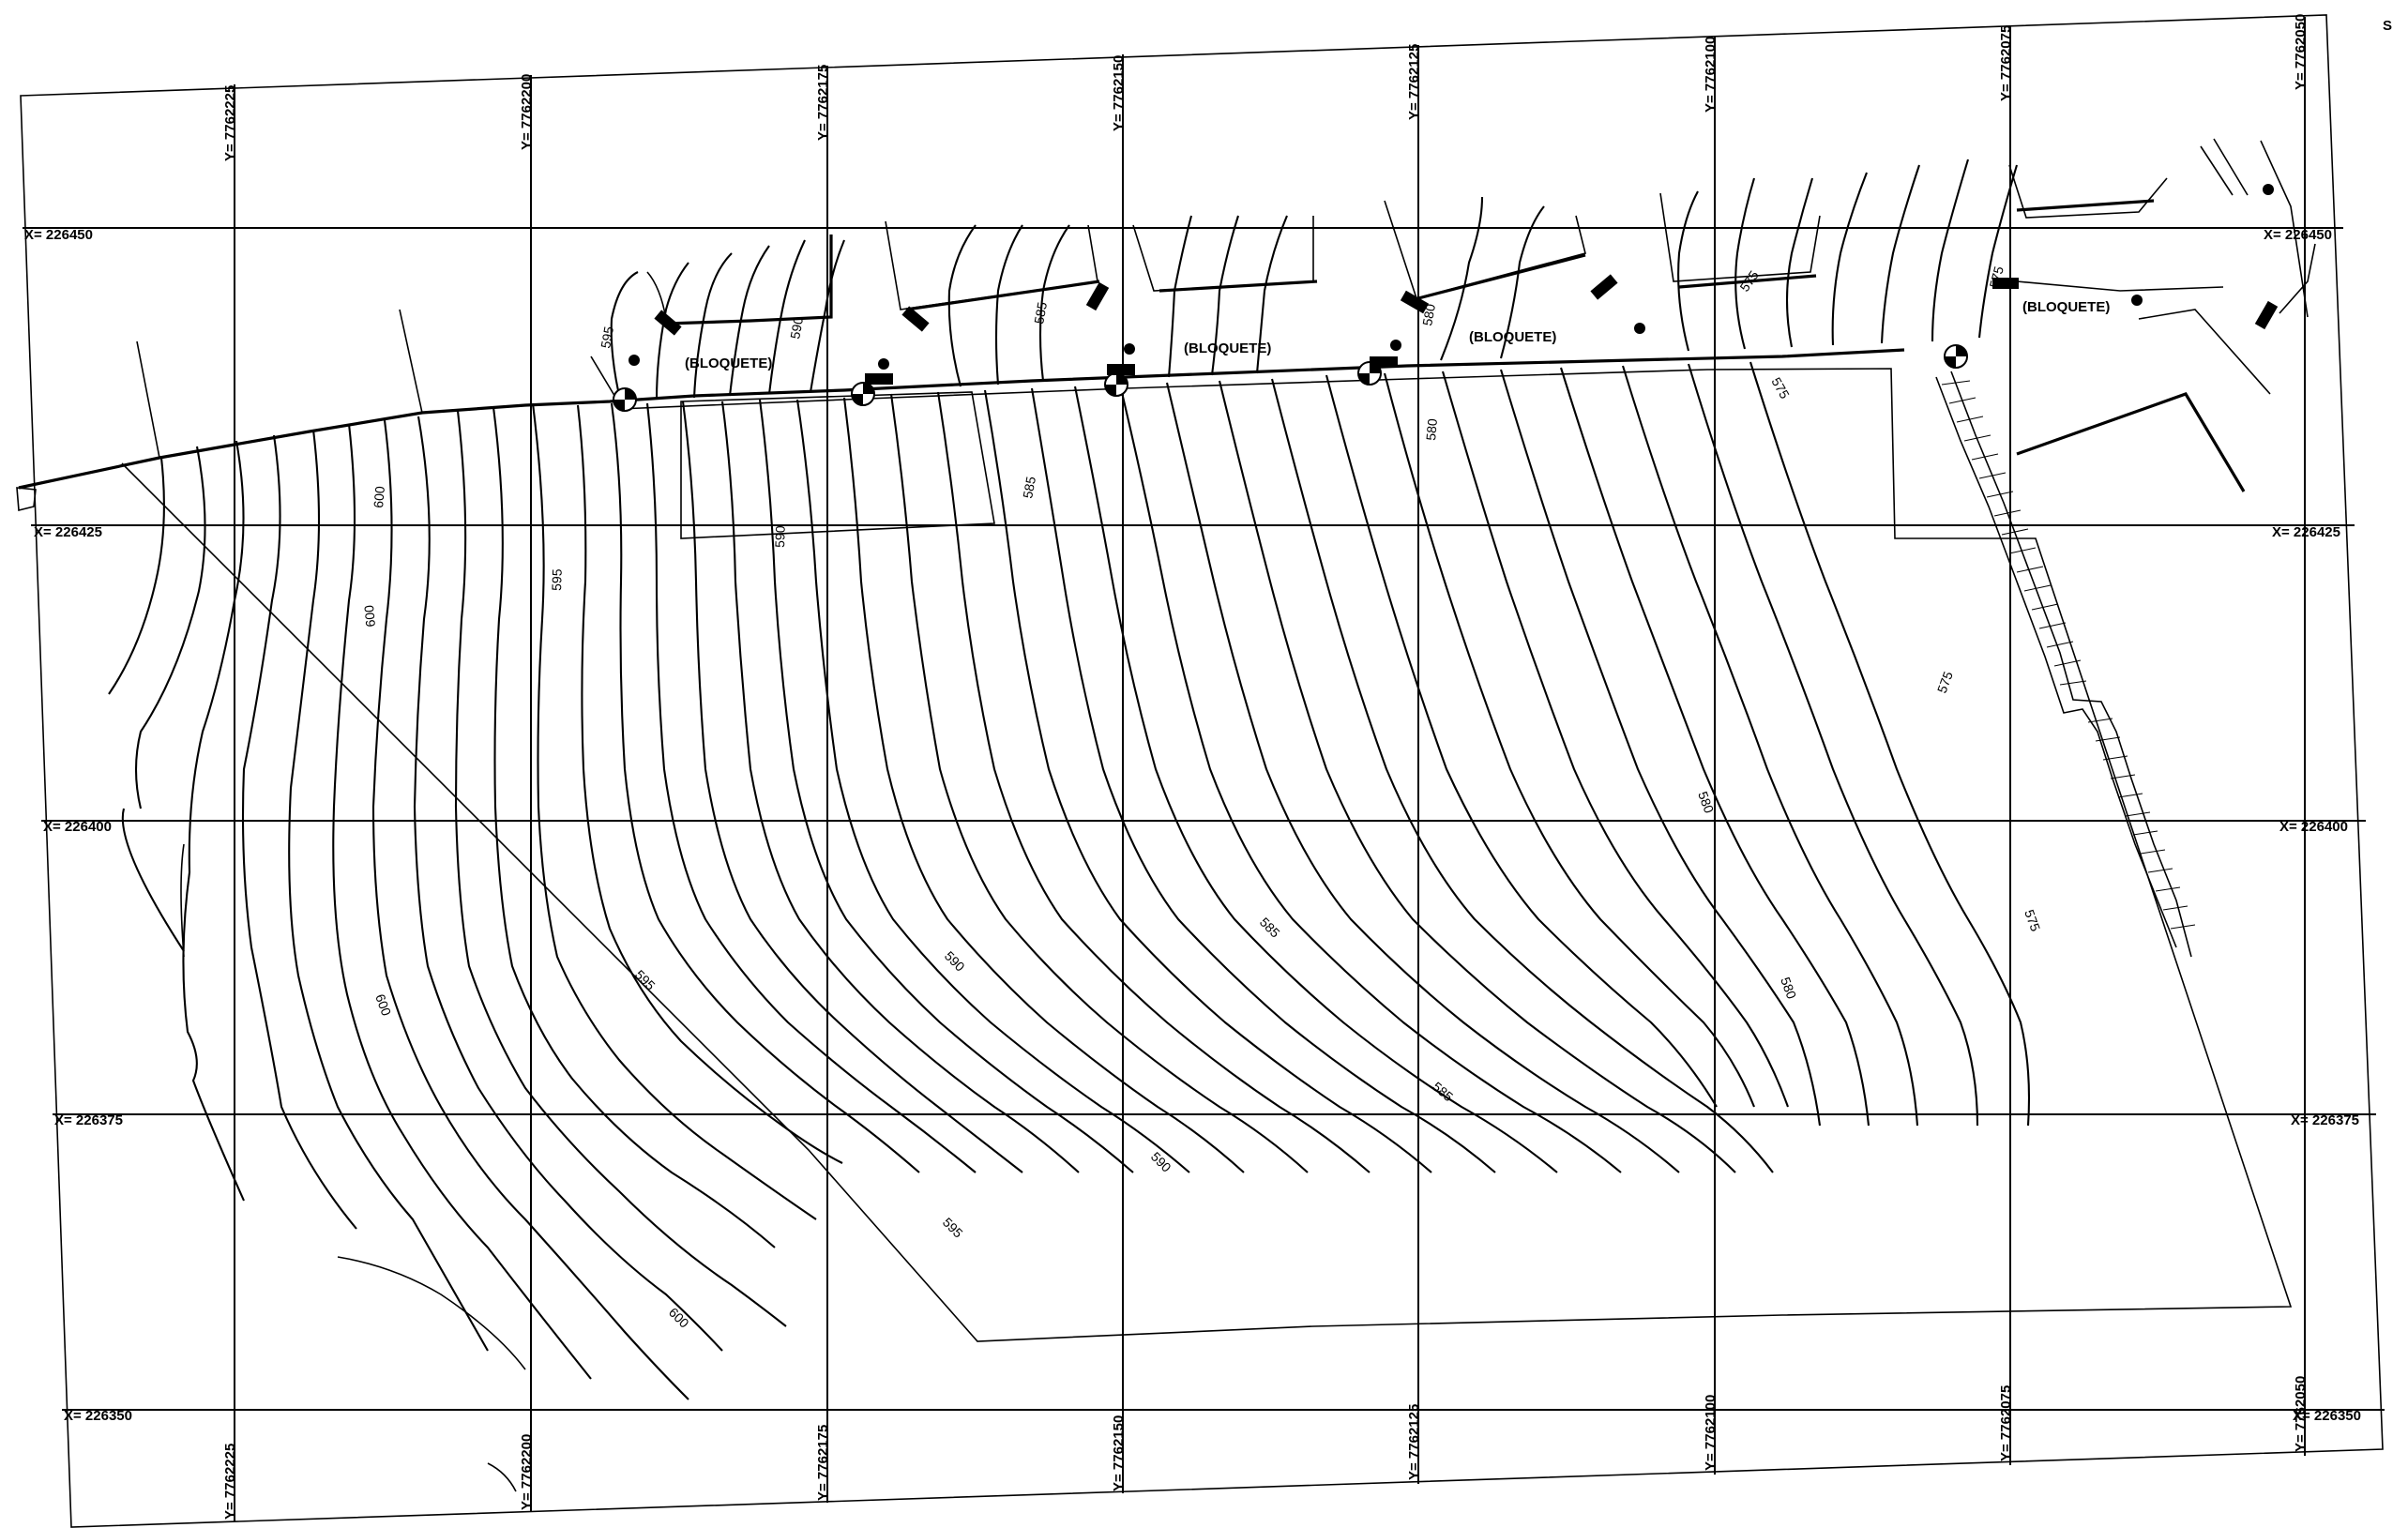  What do you see at coordinates (230, 1482) in the screenshot?
I see `y-label-7762225-bottom: Y= 7762225` at bounding box center [230, 1482].